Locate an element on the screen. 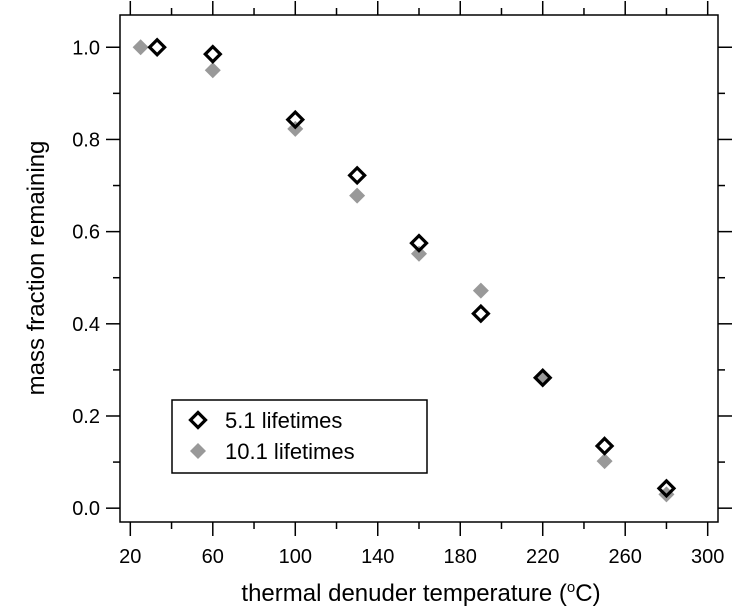 The image size is (737, 610). legend: 5.1 lifetimes 10.1 lifetimes is located at coordinates (299, 436).